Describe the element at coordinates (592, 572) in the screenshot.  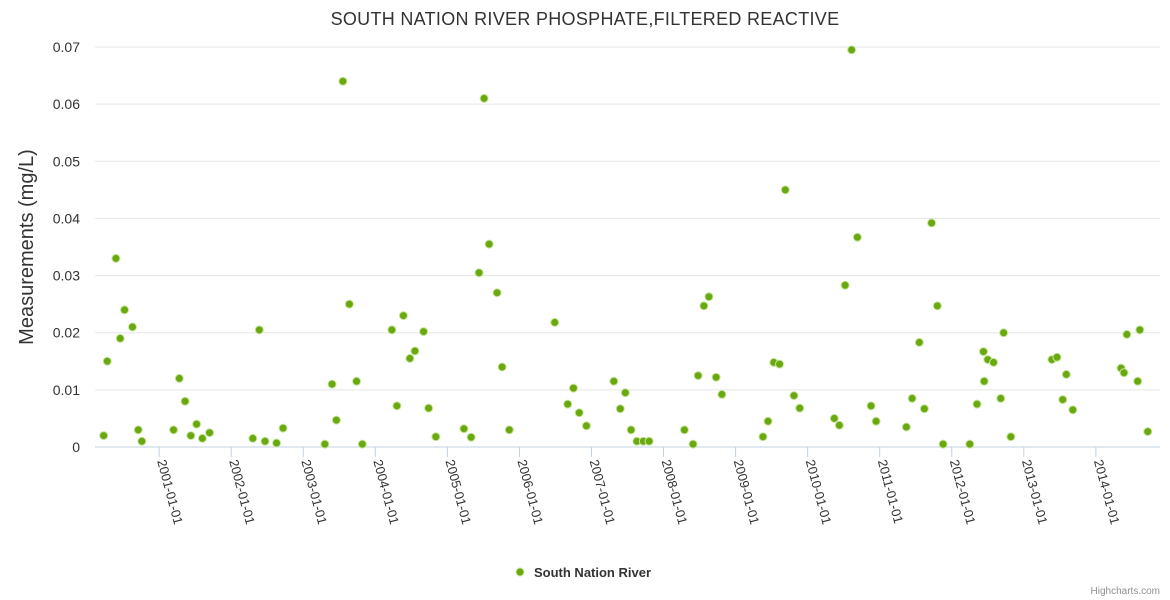
I see `legend-item-label: South Nation River` at that location.